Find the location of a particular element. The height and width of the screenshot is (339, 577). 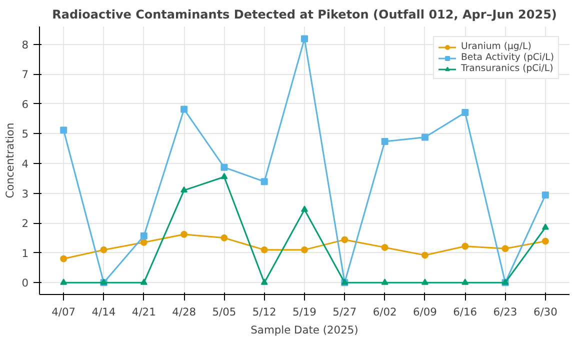

chart-title: Radioactive Contaminants Detected at Piketon (Outfall 012, Apr–Jun 2025) is located at coordinates (304, 15).